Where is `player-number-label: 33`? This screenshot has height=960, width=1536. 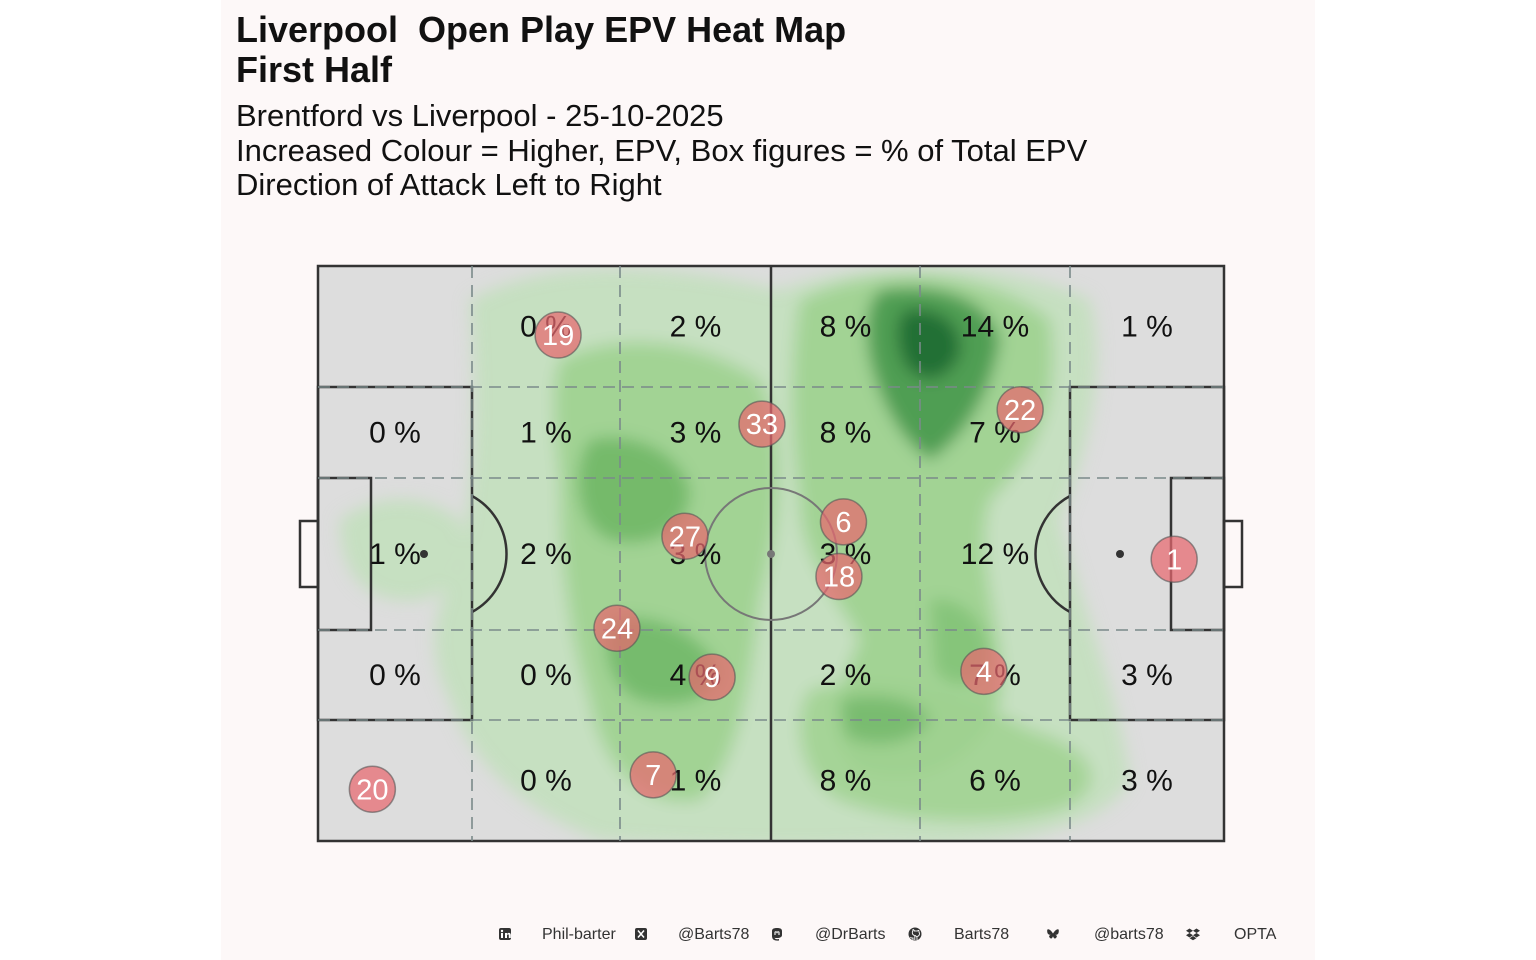
player-number-label: 33 is located at coordinates (762, 425).